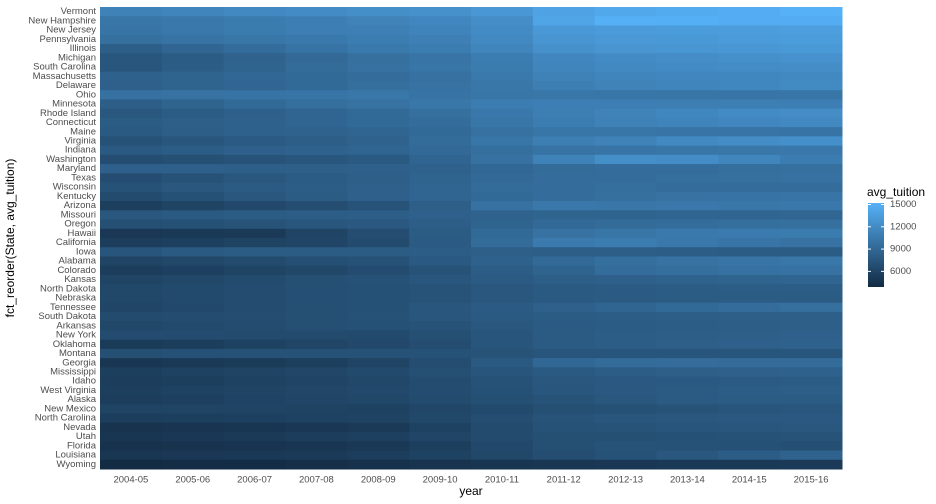 This screenshot has height=504, width=936. I want to click on y-tick-label: Texas, so click(83, 177).